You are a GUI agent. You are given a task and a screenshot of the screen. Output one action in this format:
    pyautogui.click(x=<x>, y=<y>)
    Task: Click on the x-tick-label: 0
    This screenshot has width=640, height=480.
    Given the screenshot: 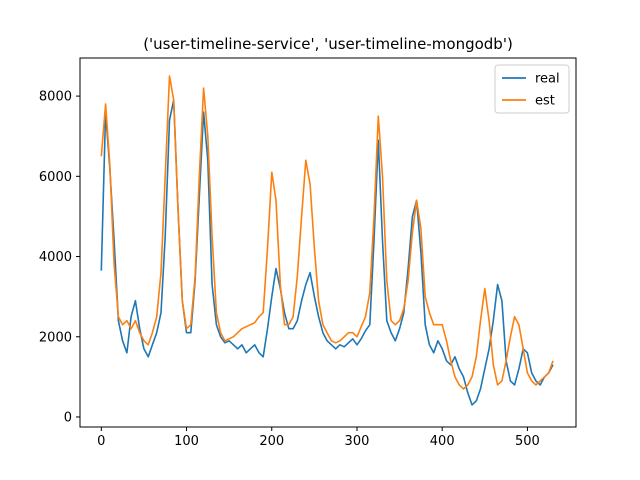 What is the action you would take?
    pyautogui.click(x=101, y=441)
    